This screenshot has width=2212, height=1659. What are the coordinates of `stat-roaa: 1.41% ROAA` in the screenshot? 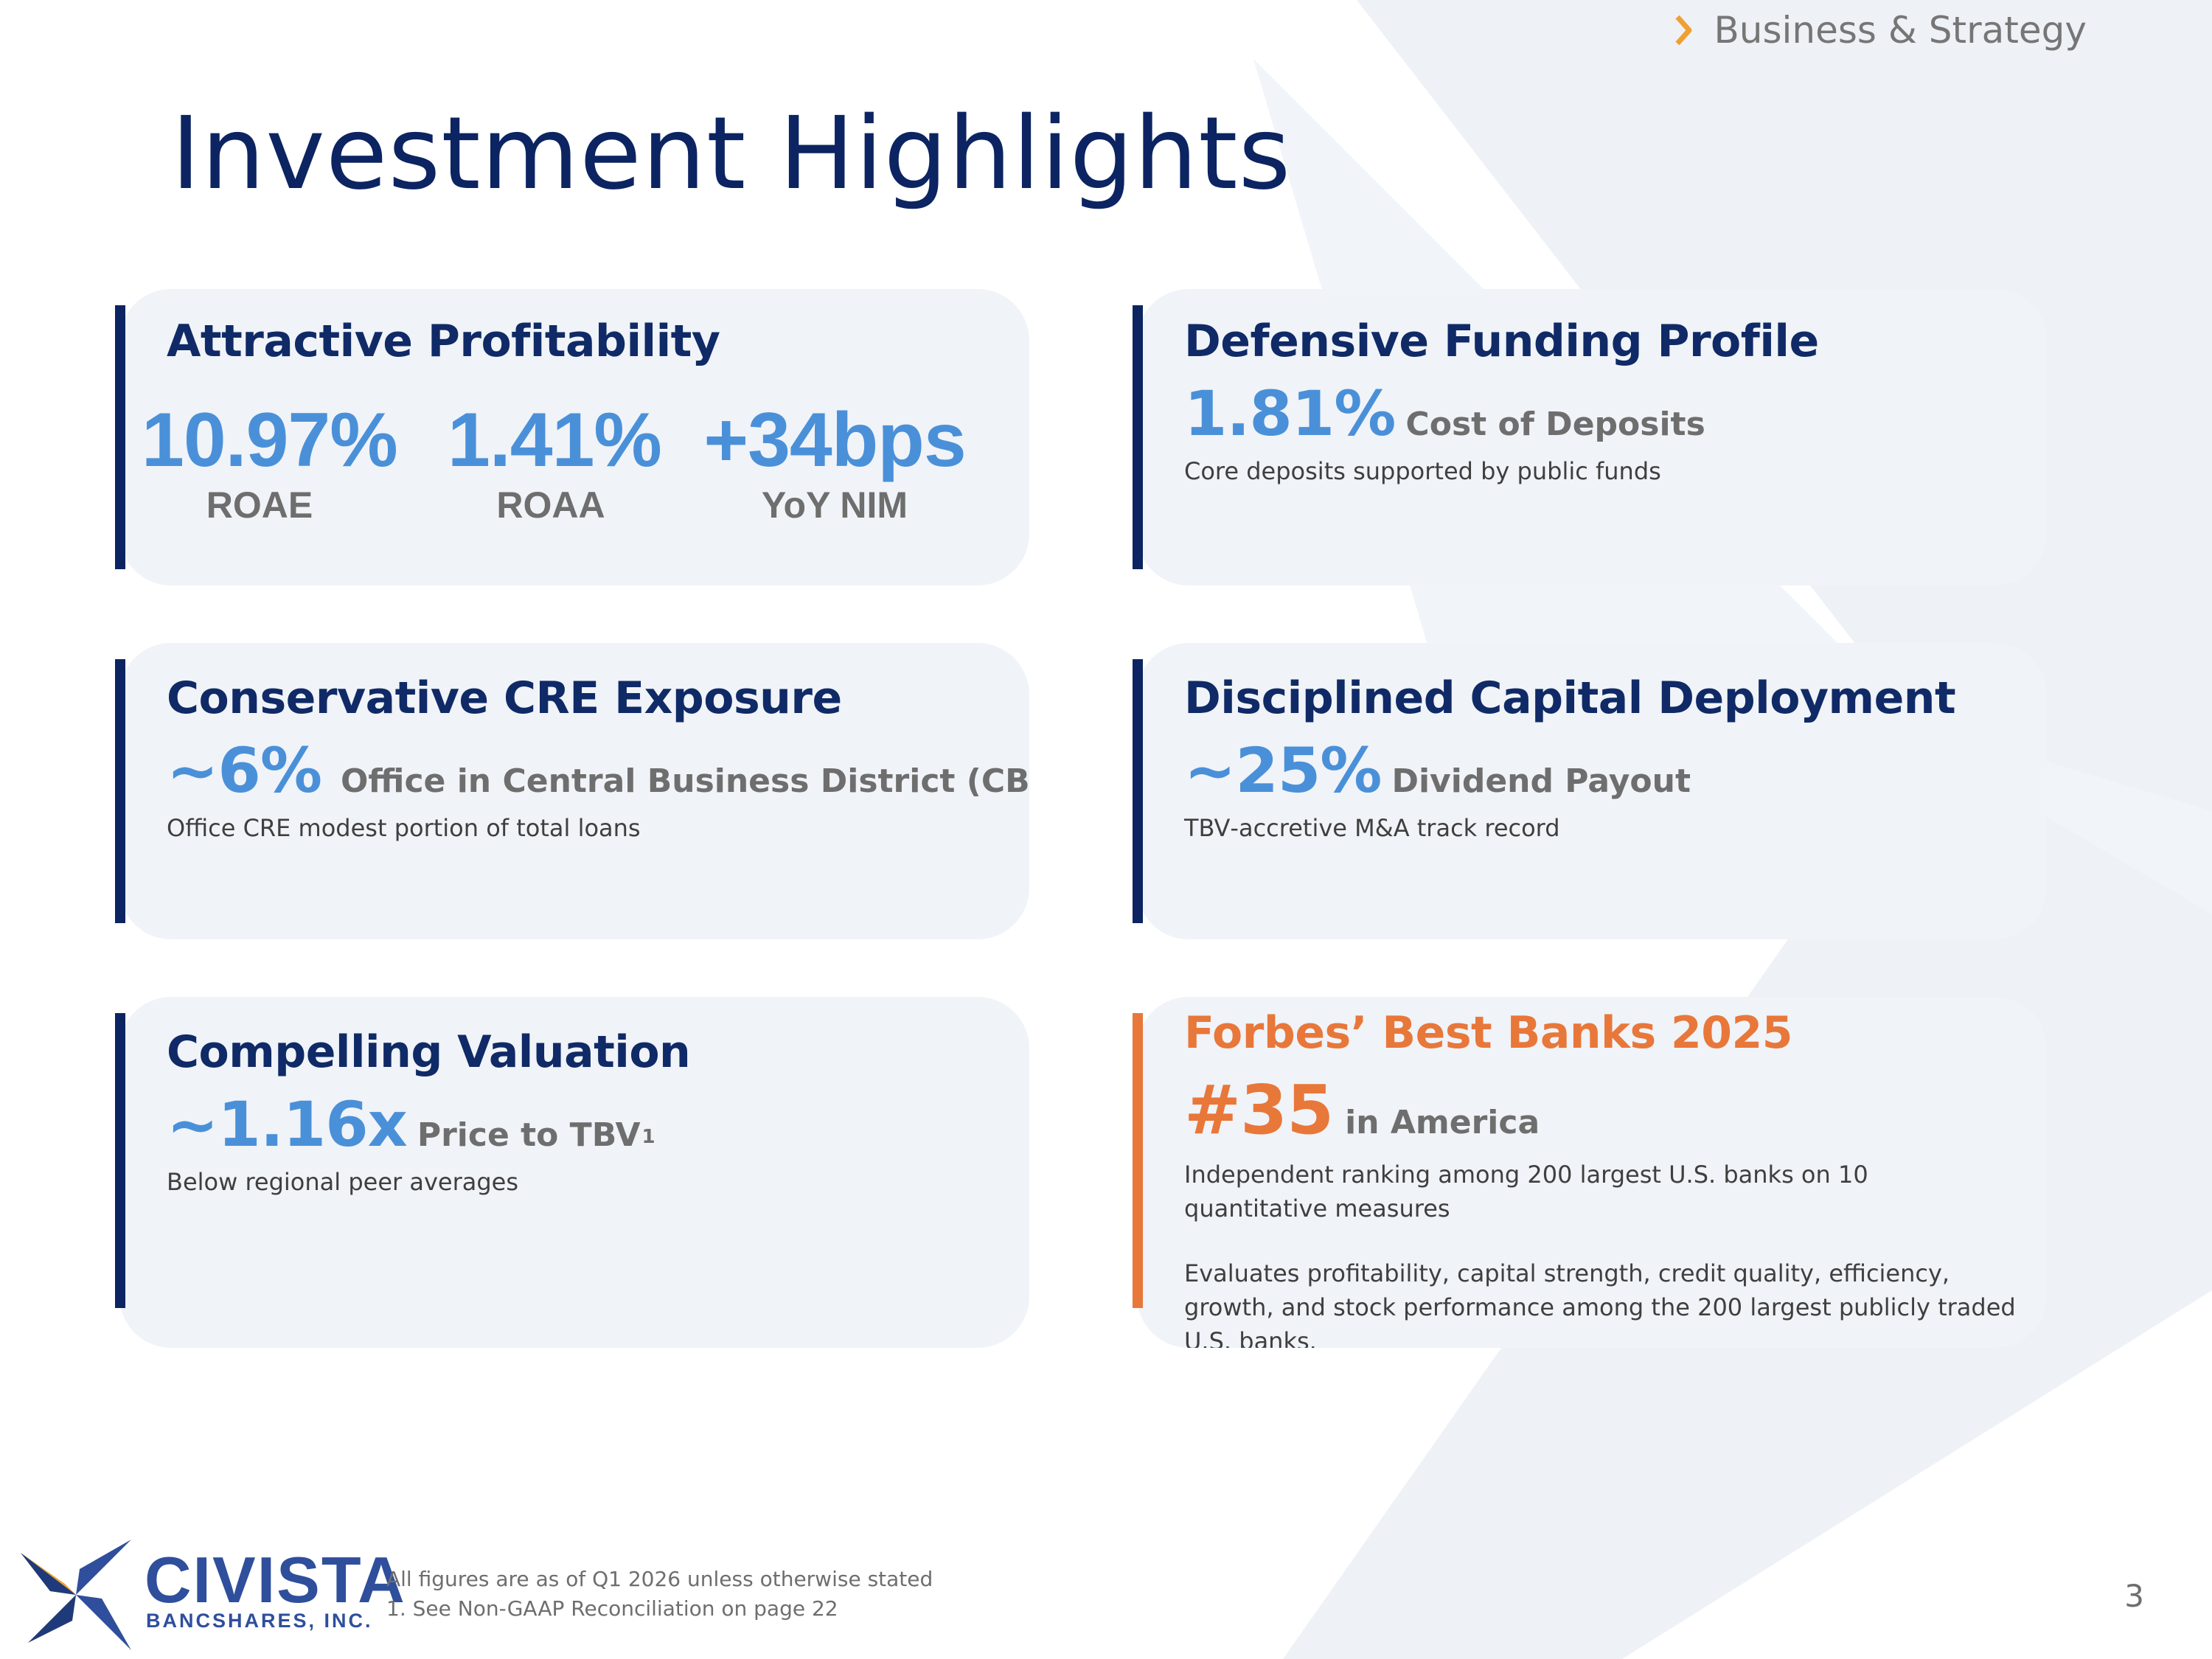 It's located at (555, 461).